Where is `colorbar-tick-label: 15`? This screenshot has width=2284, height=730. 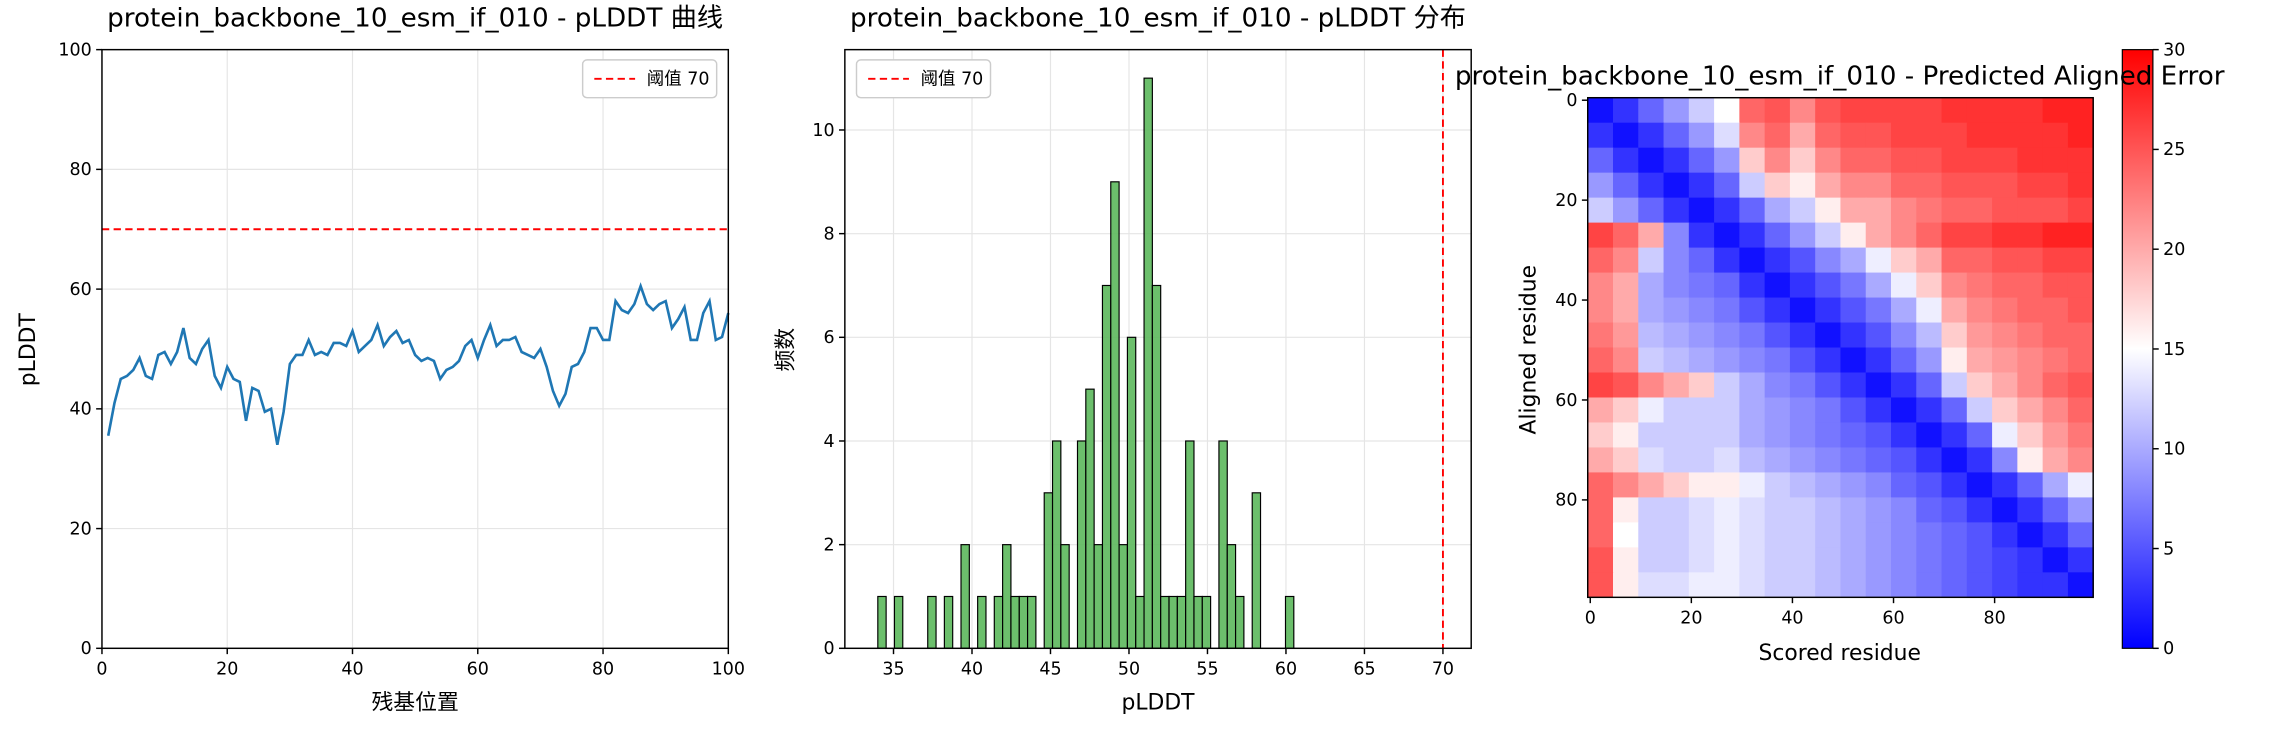 colorbar-tick-label: 15 is located at coordinates (2174, 350).